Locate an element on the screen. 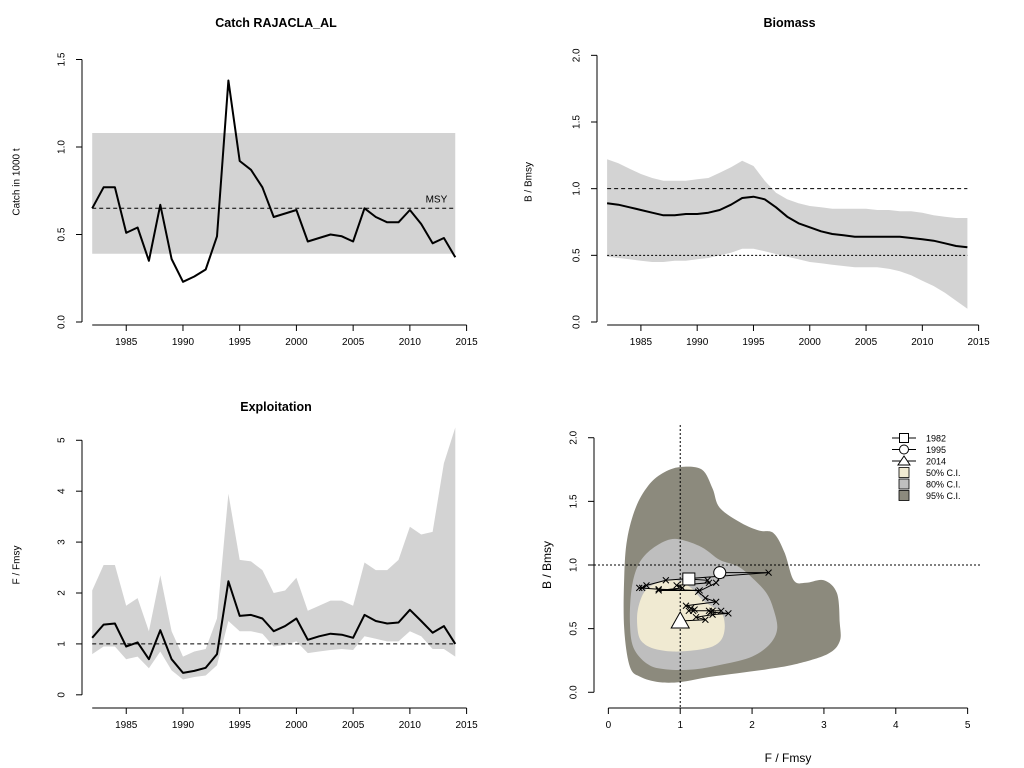  start-year-marker is located at coordinates (689, 579).